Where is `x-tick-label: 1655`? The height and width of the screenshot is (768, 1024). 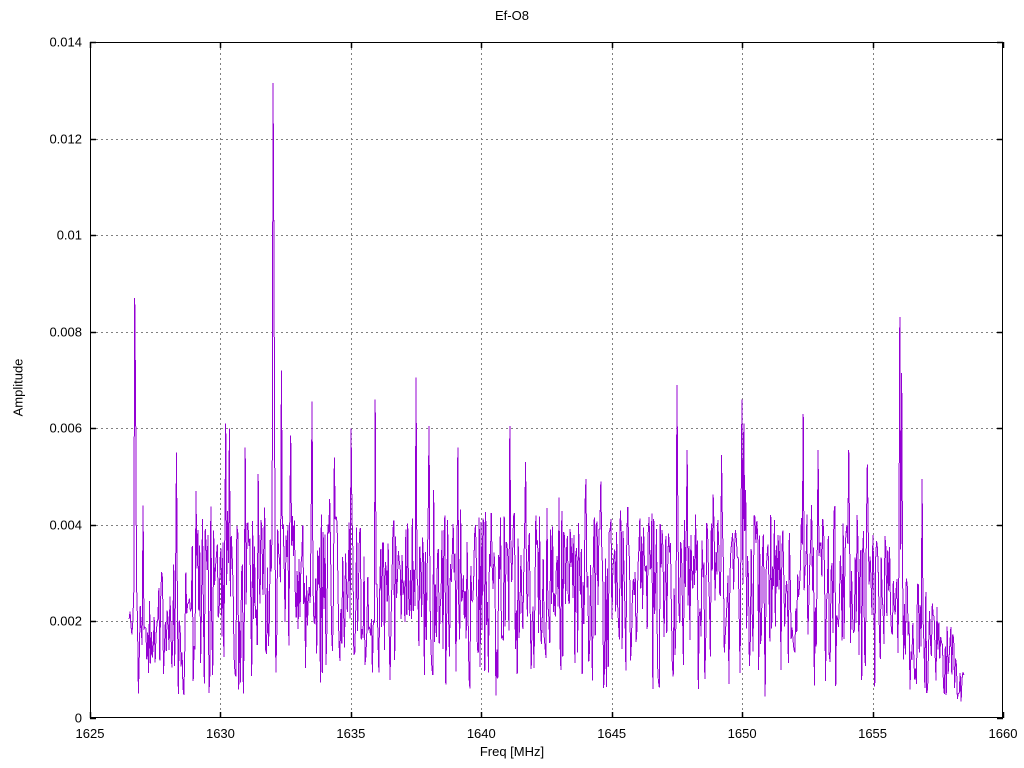 x-tick-label: 1655 is located at coordinates (873, 733).